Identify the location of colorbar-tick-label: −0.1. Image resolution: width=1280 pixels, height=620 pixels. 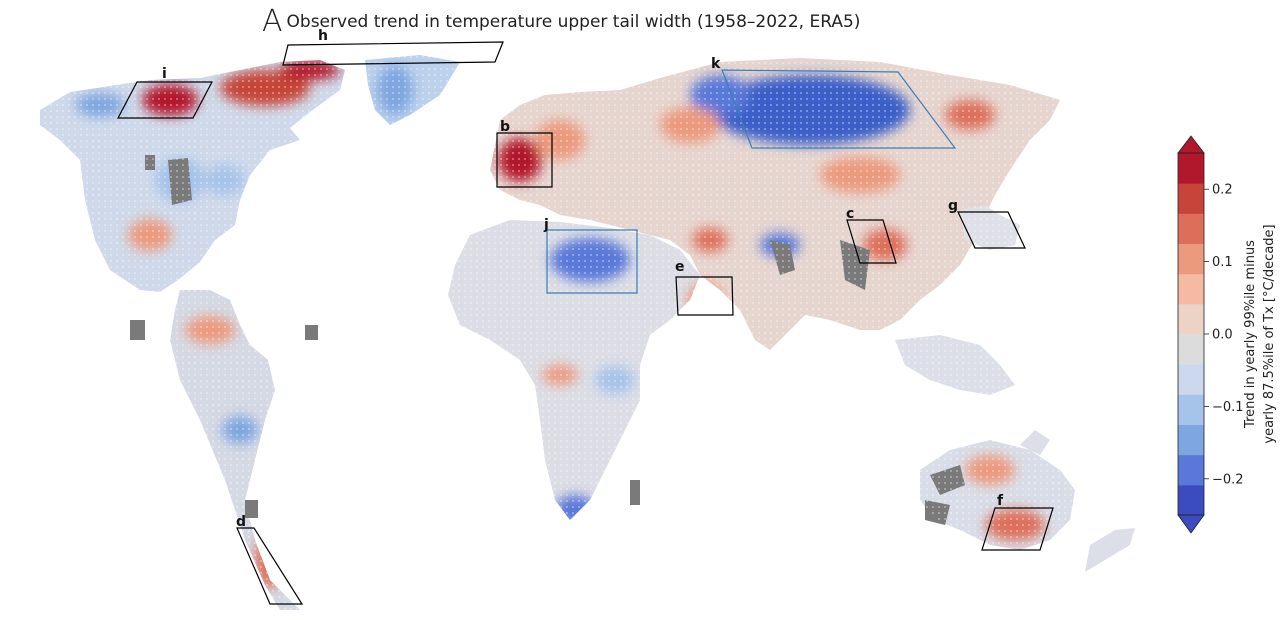
(1228, 407).